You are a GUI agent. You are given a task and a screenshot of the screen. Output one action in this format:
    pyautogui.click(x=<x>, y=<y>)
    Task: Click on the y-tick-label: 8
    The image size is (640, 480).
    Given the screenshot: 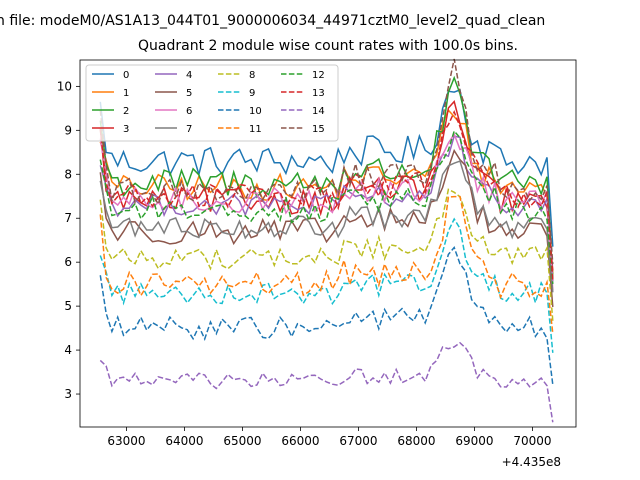 What is the action you would take?
    pyautogui.click(x=68, y=174)
    